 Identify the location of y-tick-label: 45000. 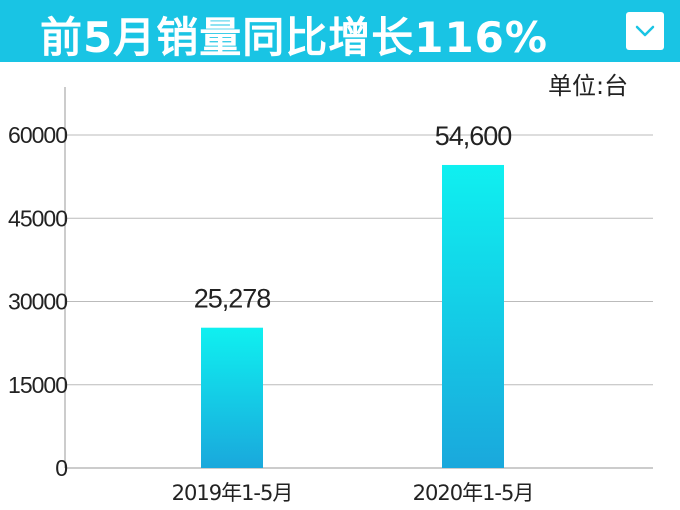
(37, 218).